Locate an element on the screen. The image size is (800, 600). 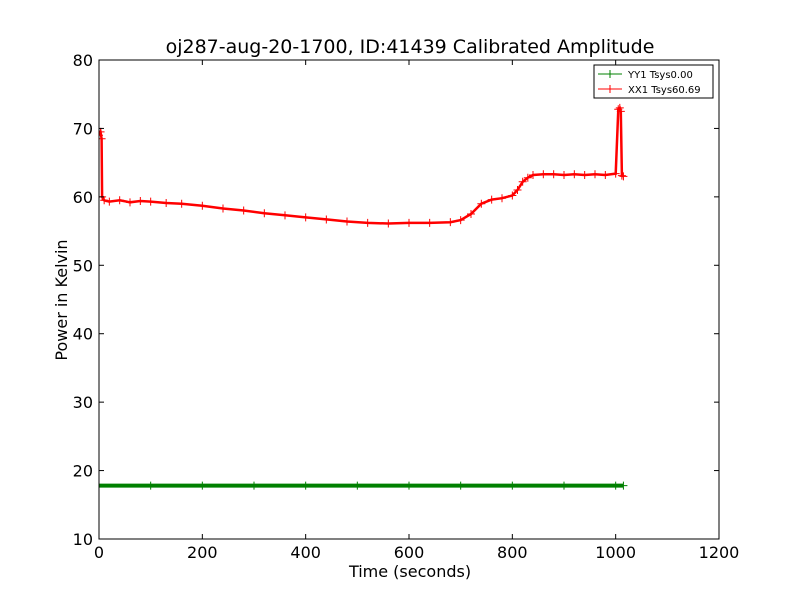
legend-box is located at coordinates (653, 81).